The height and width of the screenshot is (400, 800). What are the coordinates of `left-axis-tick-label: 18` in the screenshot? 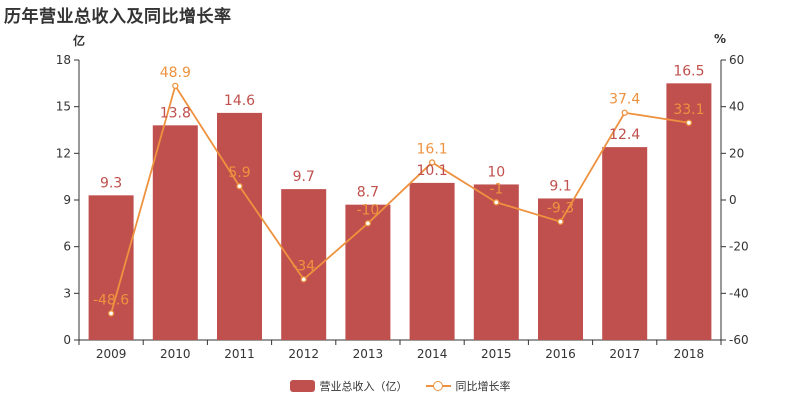 It's located at (63, 60).